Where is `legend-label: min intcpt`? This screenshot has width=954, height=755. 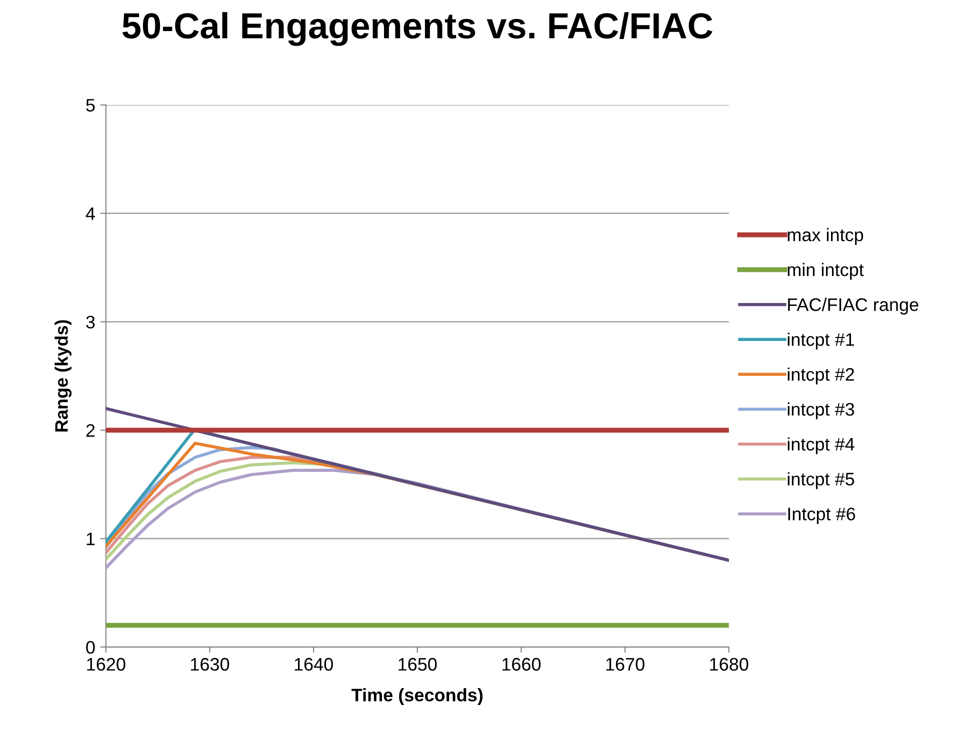 legend-label: min intcpt is located at coordinates (826, 271).